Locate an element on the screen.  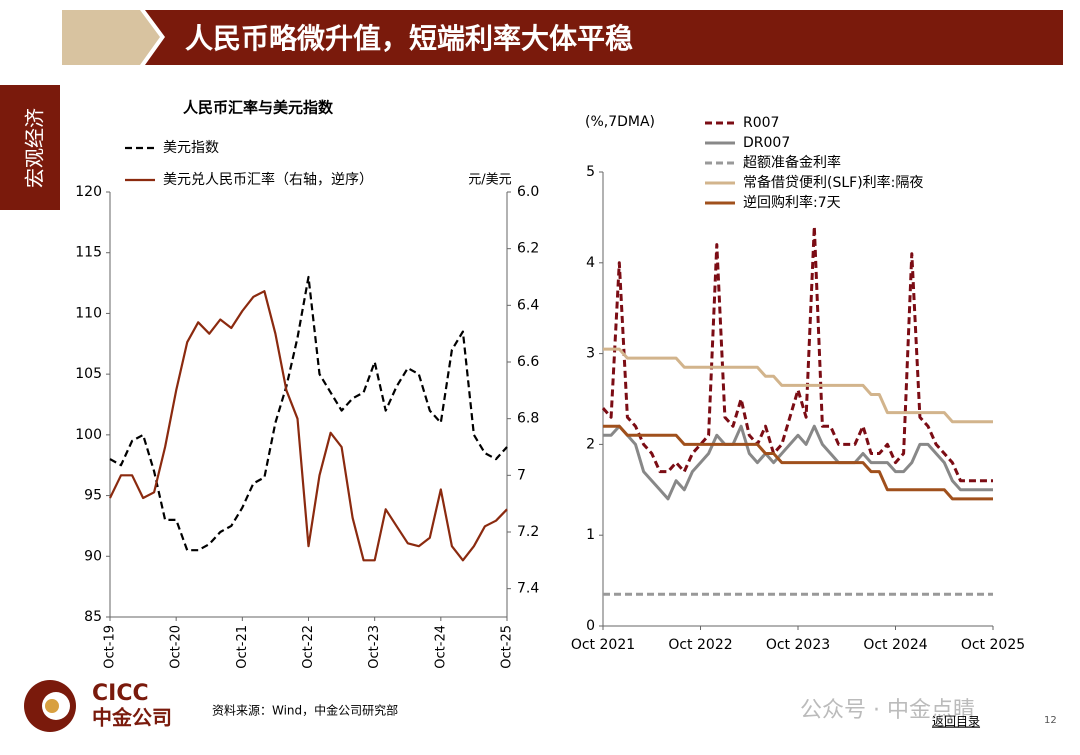
x-tick-label: Oct 2025 is located at coordinates (993, 645).